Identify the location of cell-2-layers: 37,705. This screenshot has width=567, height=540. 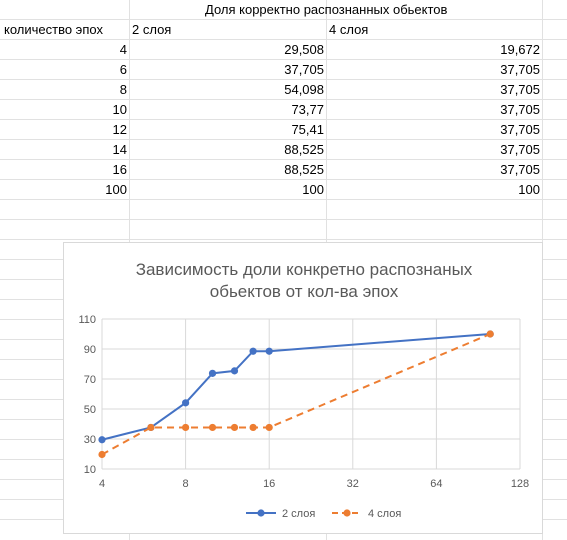
(304, 69).